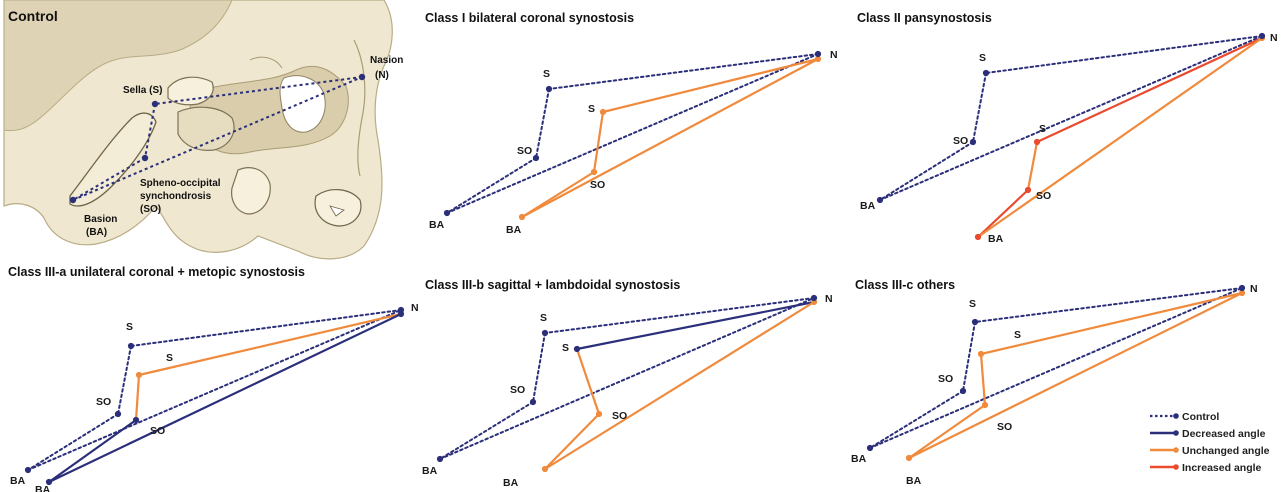 The height and width of the screenshot is (492, 1283). What do you see at coordinates (588, 381) in the screenshot?
I see `class-iii-b-variant-line-s-so` at bounding box center [588, 381].